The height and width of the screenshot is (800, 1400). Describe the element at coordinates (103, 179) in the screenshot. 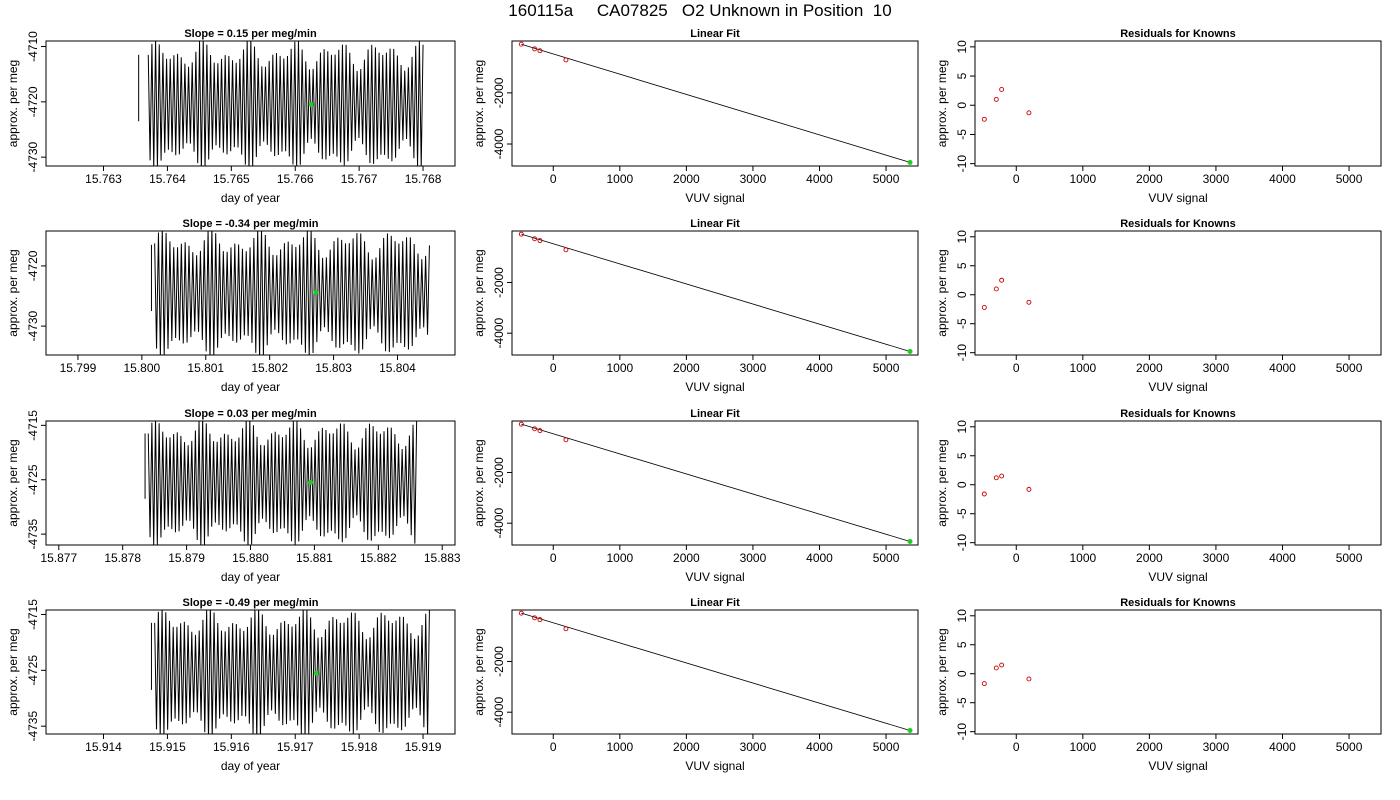

I see `panel-1-1-x-tick-label: 15.763` at that location.